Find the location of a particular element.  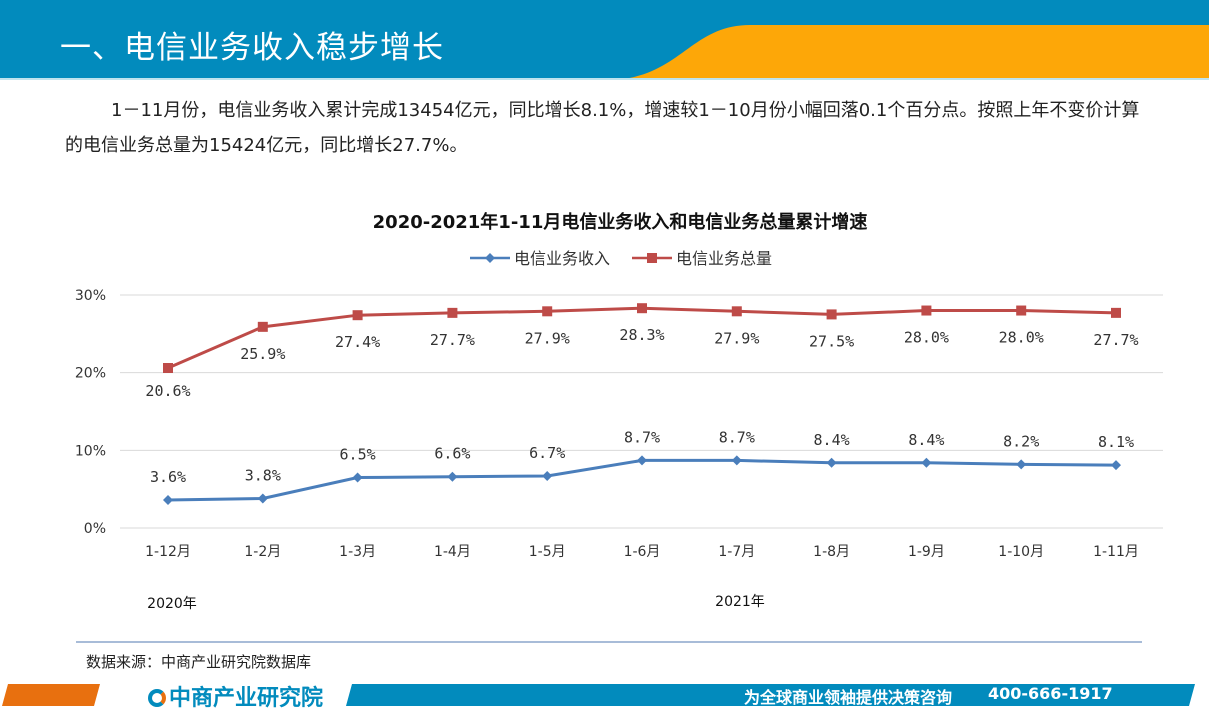

year-label: 2020年 is located at coordinates (172, 604).